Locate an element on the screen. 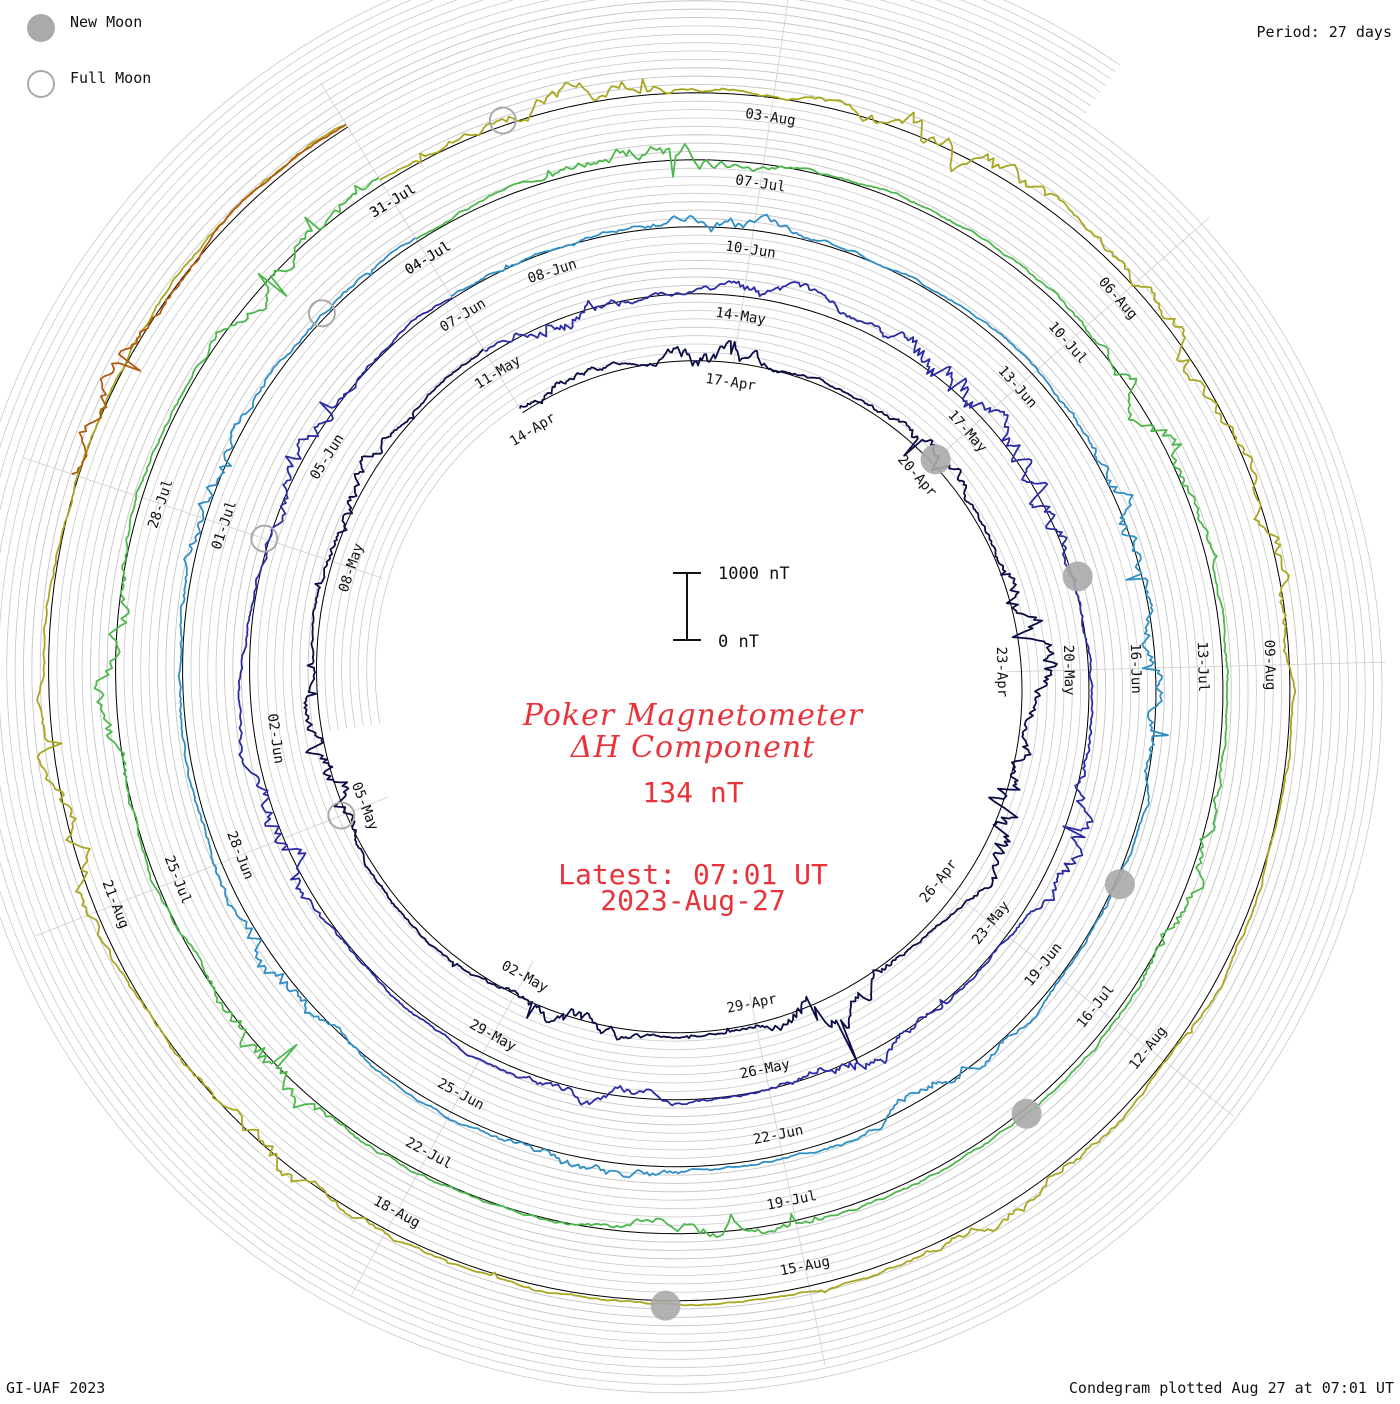  date-label: 08-Jun is located at coordinates (552, 271).